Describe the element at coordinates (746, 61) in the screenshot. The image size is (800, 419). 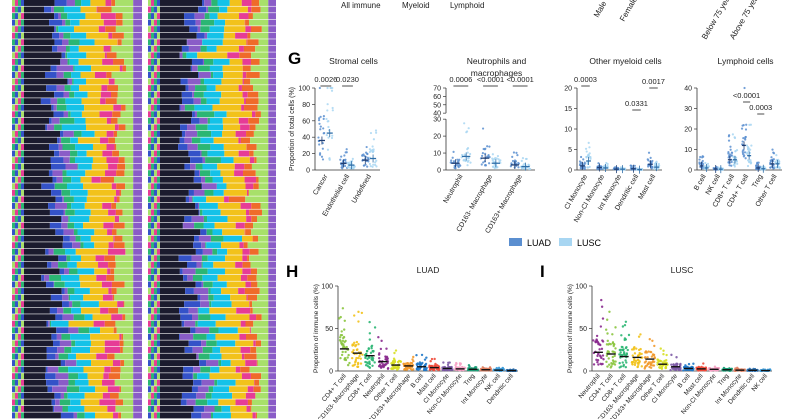
I see `chart-title: Lymphoid cells` at that location.